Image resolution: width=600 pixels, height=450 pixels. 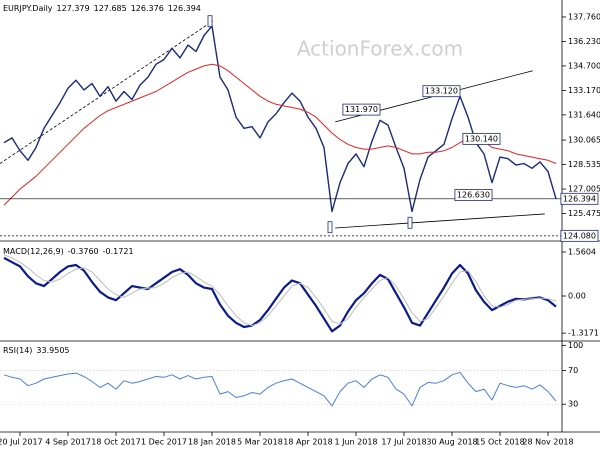 What do you see at coordinates (184, 8) in the screenshot?
I see `panel-reading: 126.394` at bounding box center [184, 8].